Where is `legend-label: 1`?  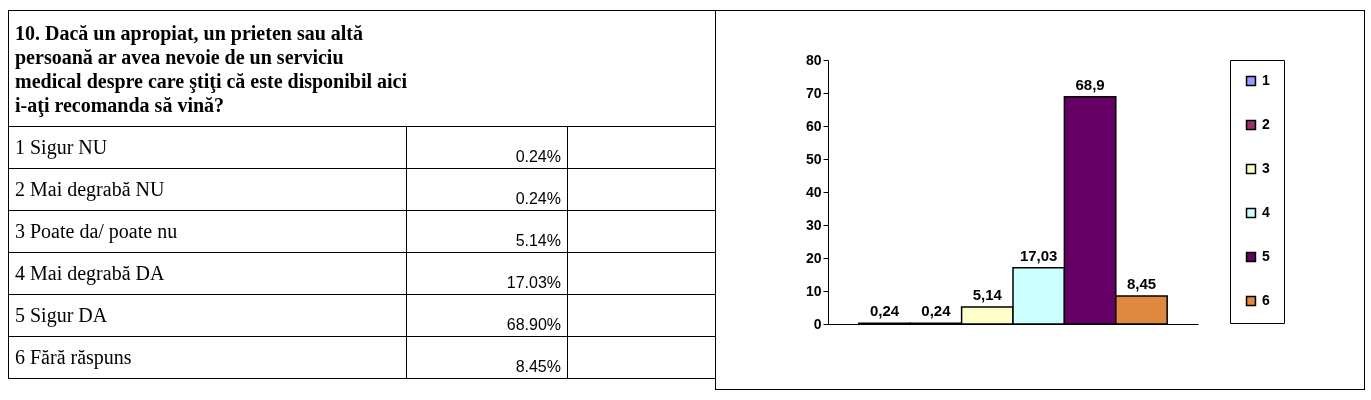
legend-label: 1 is located at coordinates (1266, 80).